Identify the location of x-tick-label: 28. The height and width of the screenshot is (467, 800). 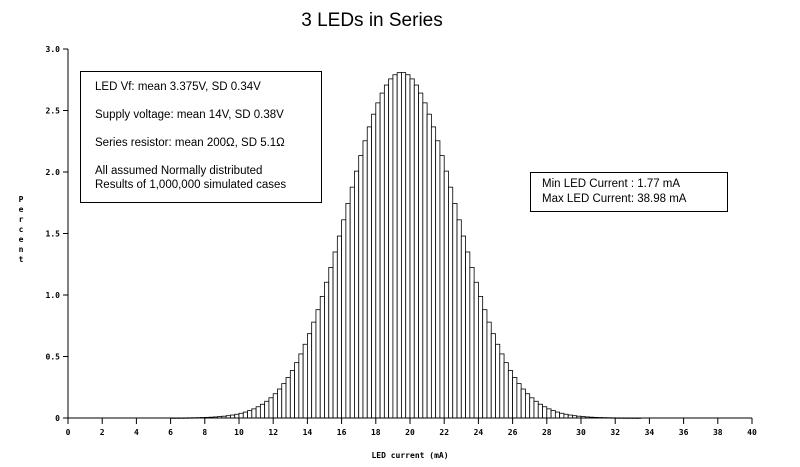
(547, 432).